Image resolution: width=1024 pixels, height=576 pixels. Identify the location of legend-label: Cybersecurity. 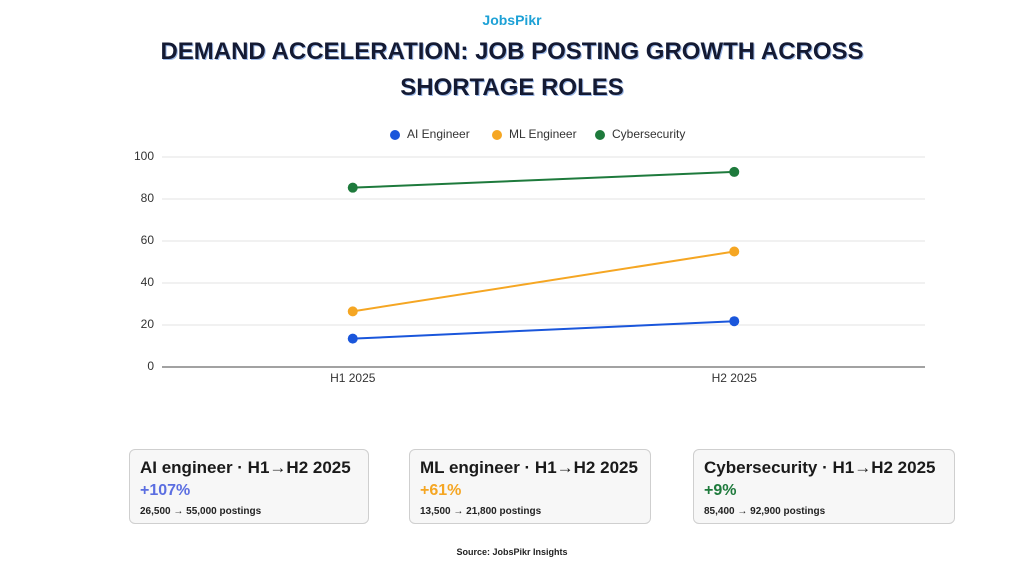
(648, 134).